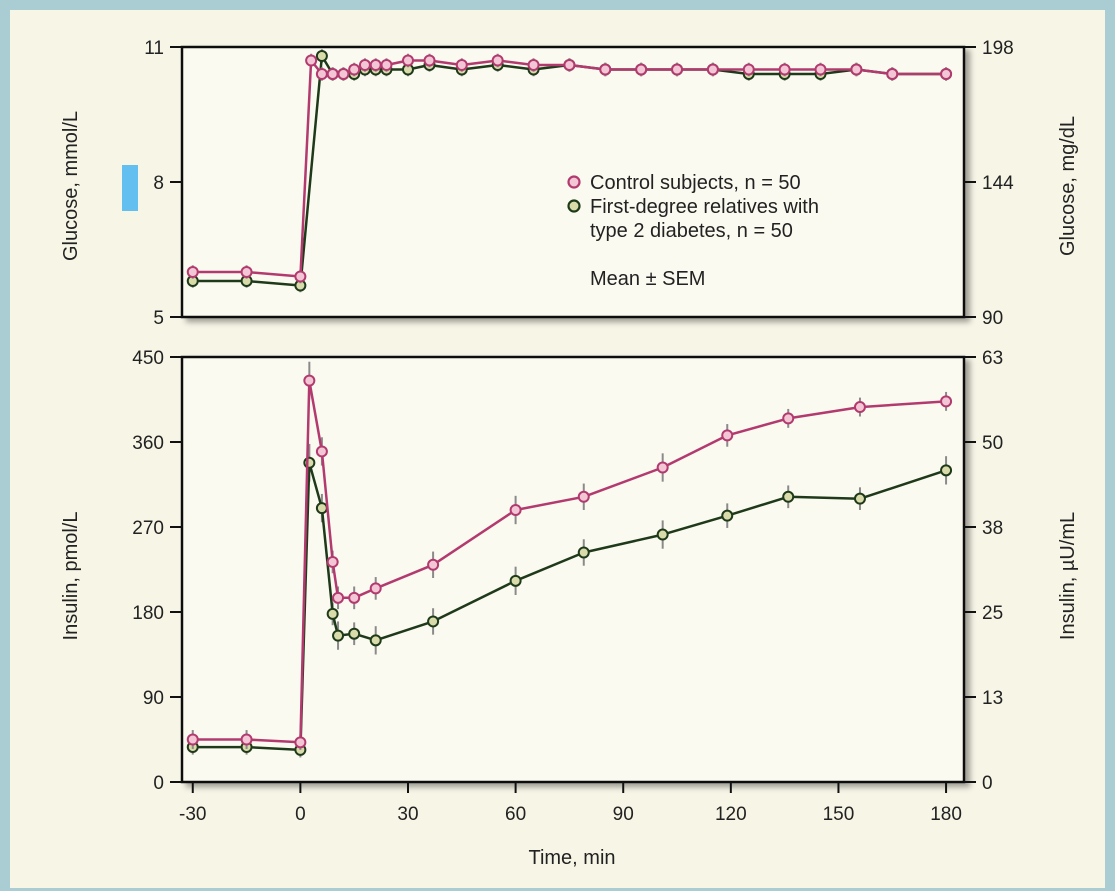  Describe the element at coordinates (154, 48) in the screenshot. I see `ytick-label-left-top: 11` at that location.